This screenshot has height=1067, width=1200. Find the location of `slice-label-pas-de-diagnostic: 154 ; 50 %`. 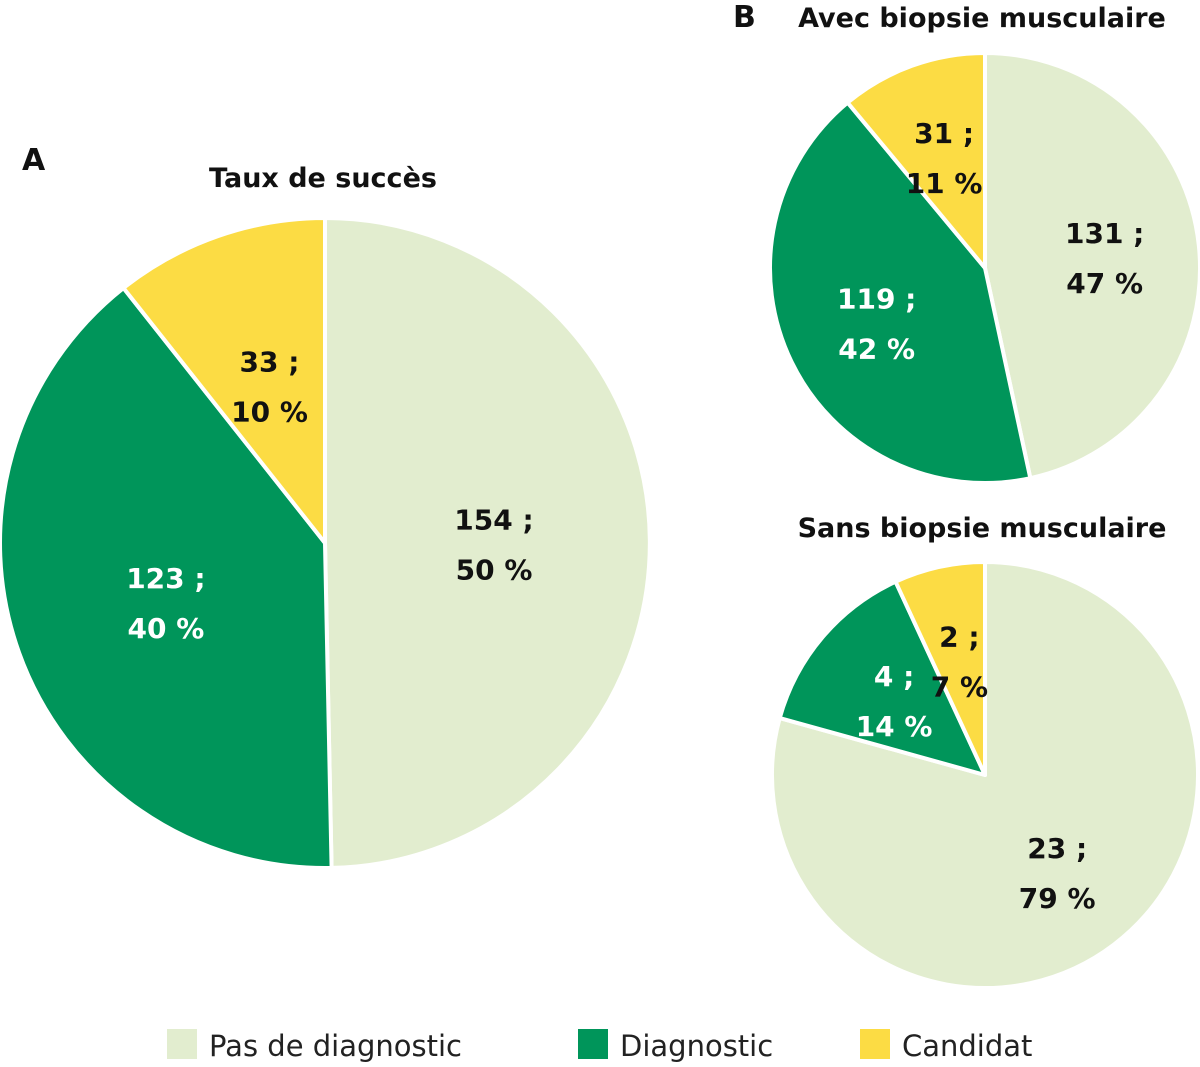

slice-label-pas-de-diagnostic: 154 ; 50 % is located at coordinates (493, 544).